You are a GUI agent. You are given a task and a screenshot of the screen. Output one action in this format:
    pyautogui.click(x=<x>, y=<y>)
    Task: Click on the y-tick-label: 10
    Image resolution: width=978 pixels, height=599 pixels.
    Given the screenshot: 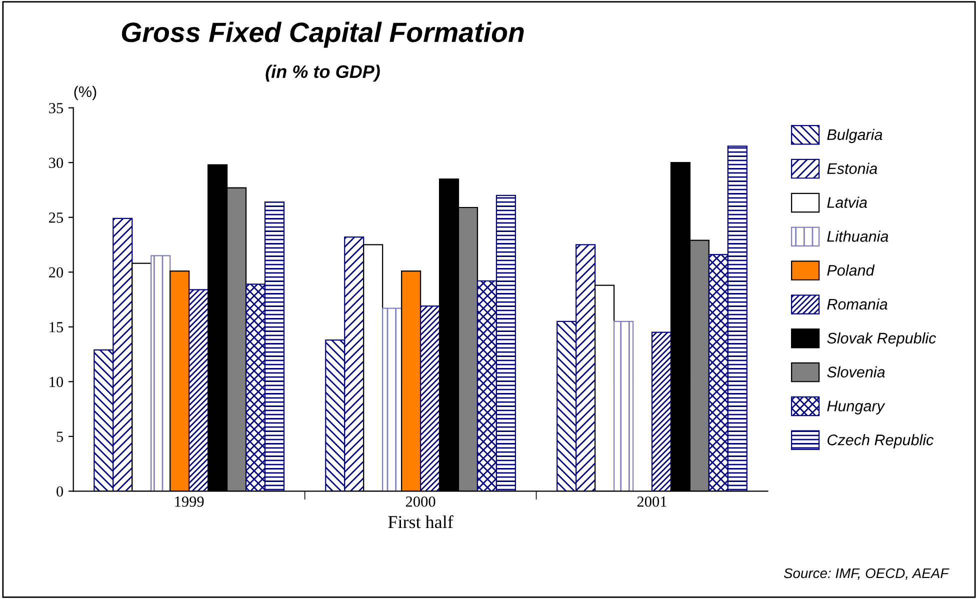 What is the action you would take?
    pyautogui.click(x=57, y=382)
    